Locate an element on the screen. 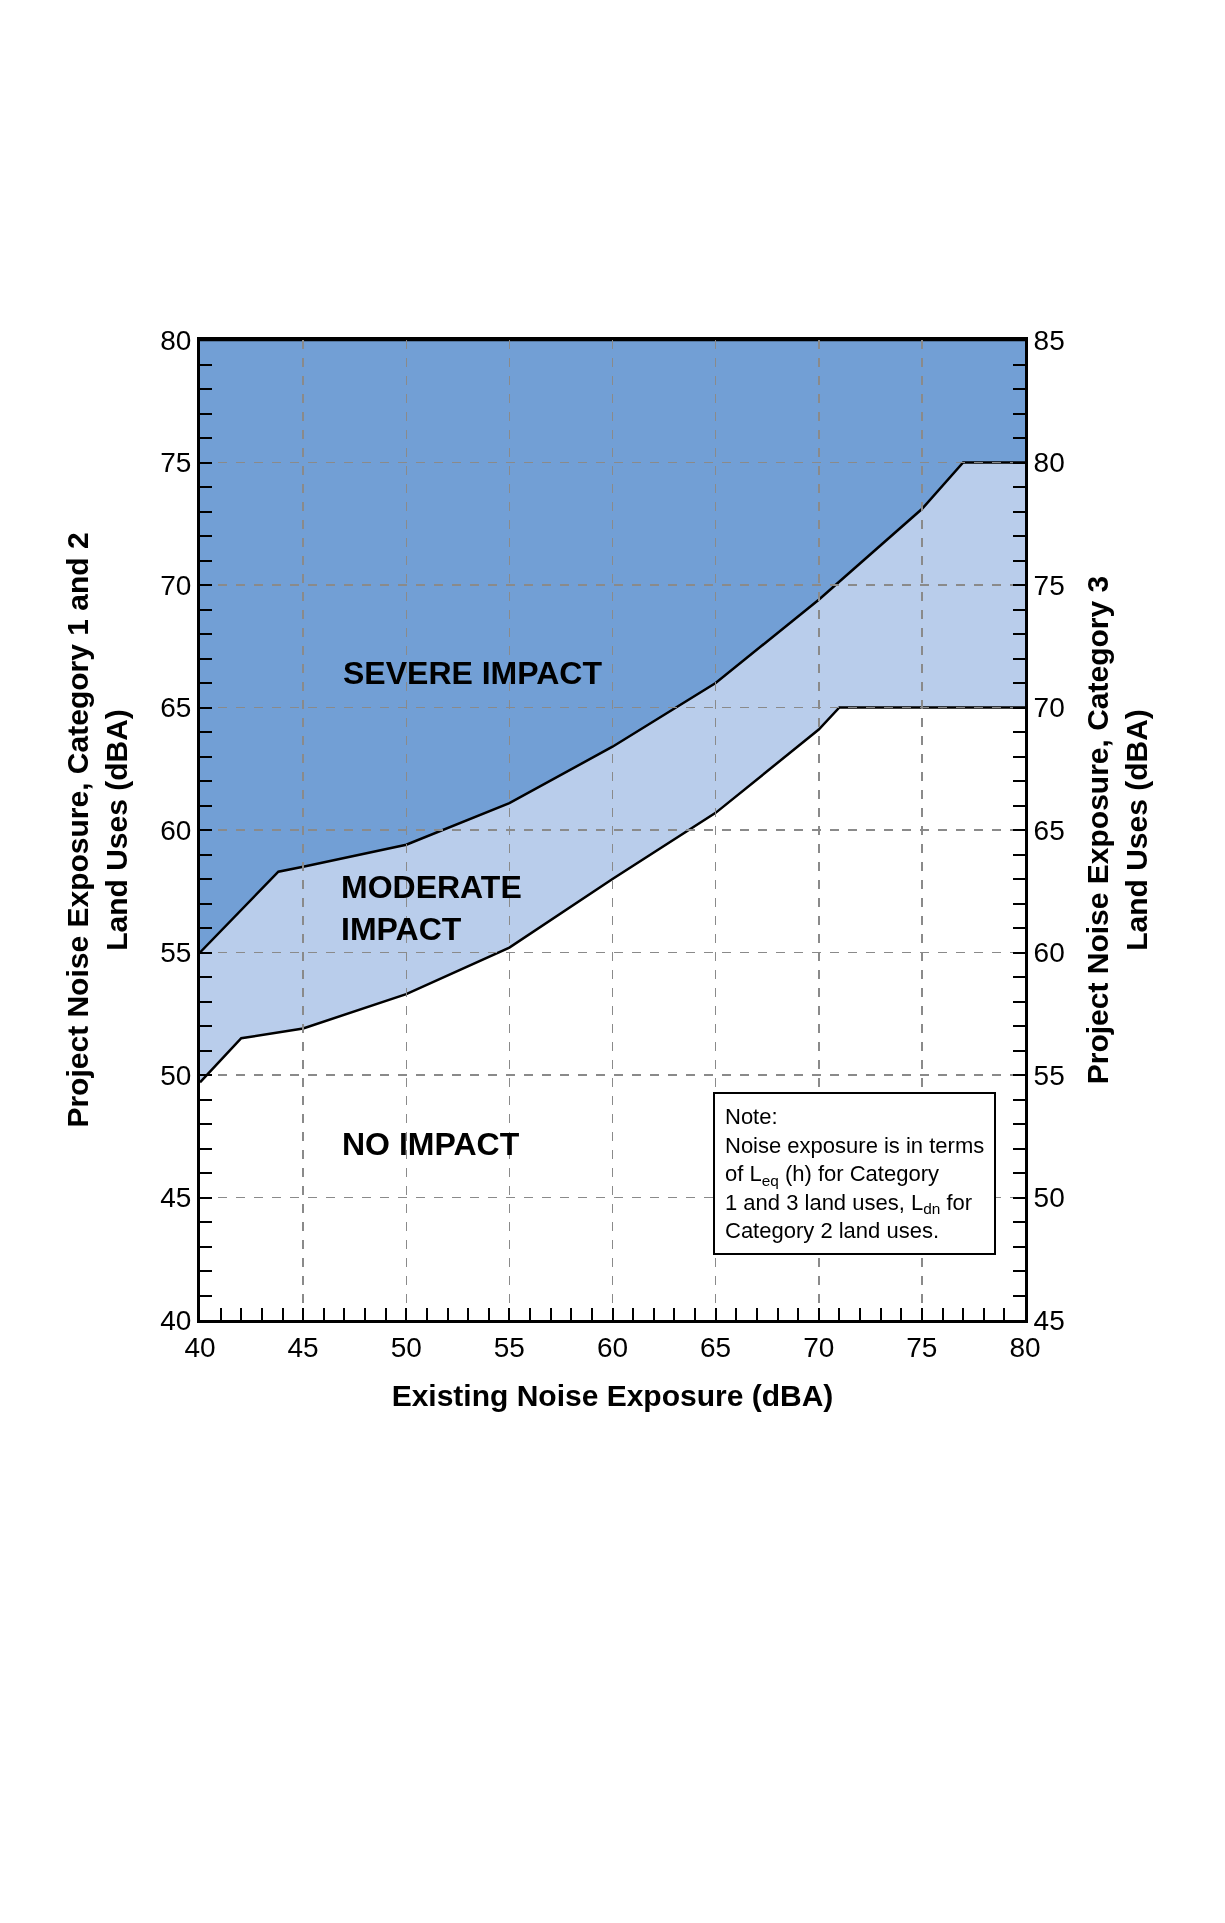 This screenshot has height=1923, width=1225. y2-tick-label: 75 is located at coordinates (1049, 585).